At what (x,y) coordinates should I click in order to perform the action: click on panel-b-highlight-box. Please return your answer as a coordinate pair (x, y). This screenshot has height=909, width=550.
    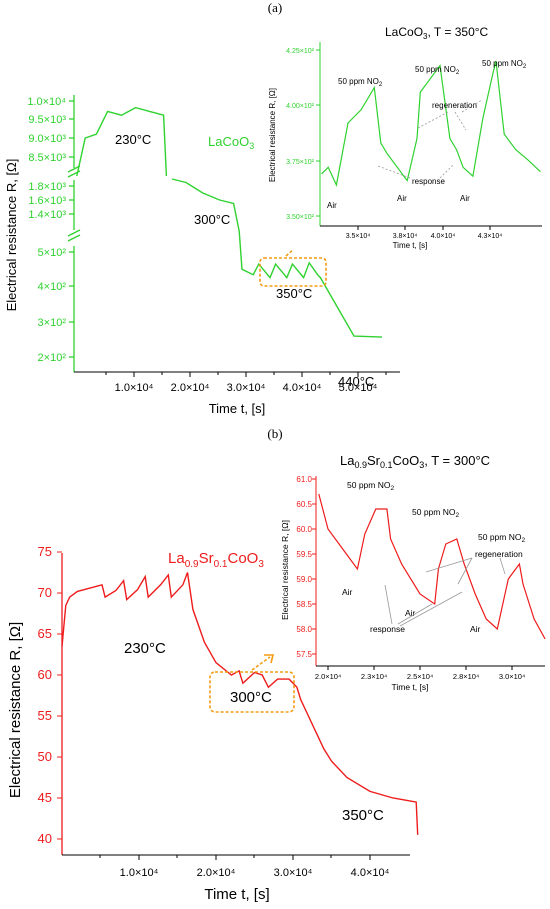
    Looking at the image, I should click on (252, 692).